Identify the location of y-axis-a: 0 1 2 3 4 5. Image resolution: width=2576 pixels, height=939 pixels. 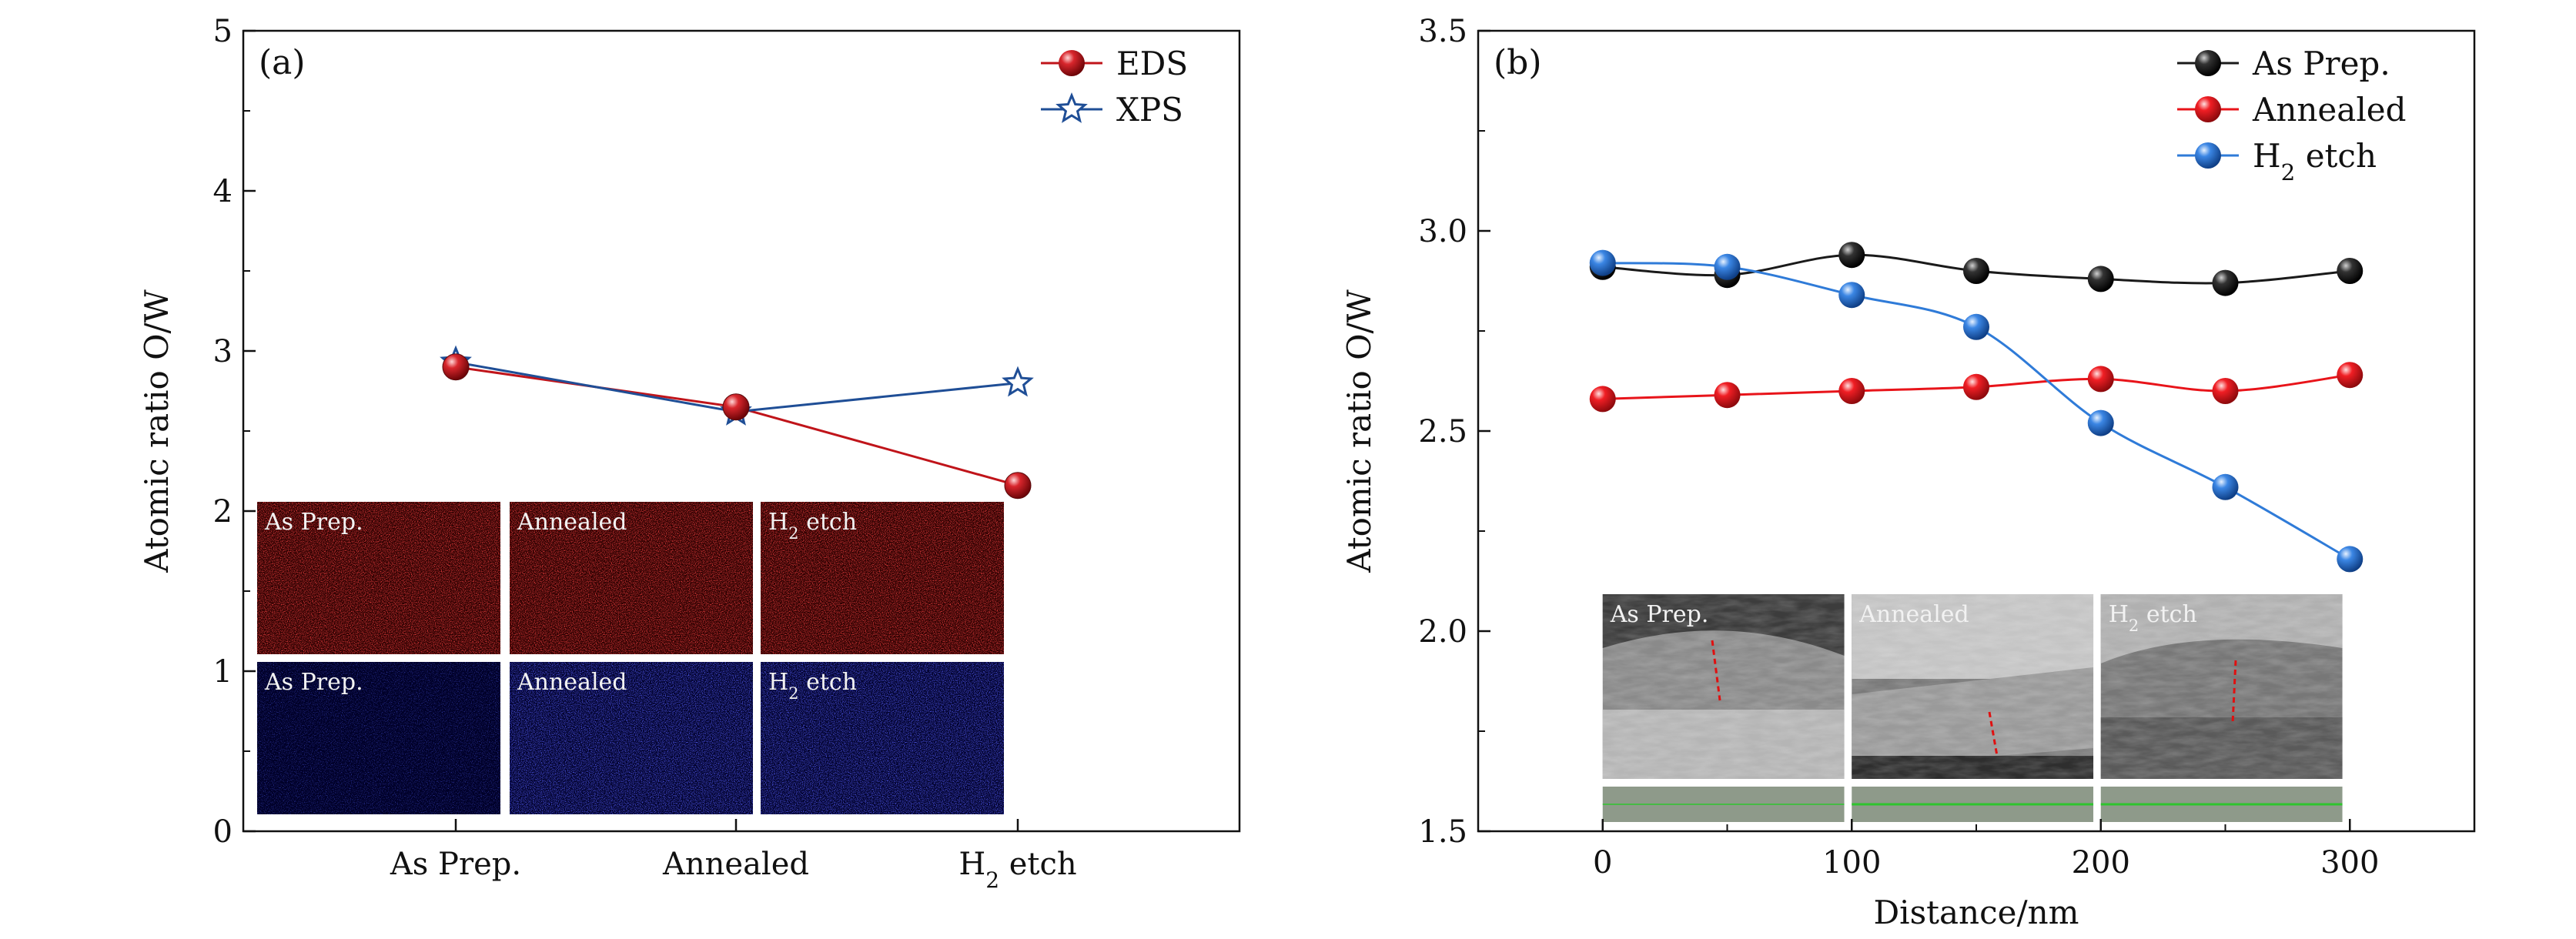
(234, 432).